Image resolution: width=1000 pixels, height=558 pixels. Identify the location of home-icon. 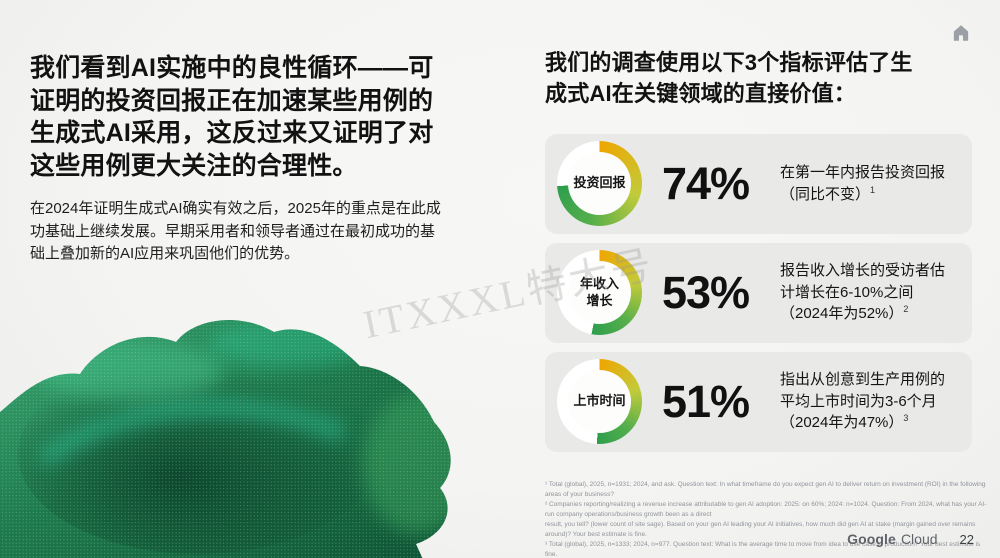
(961, 33).